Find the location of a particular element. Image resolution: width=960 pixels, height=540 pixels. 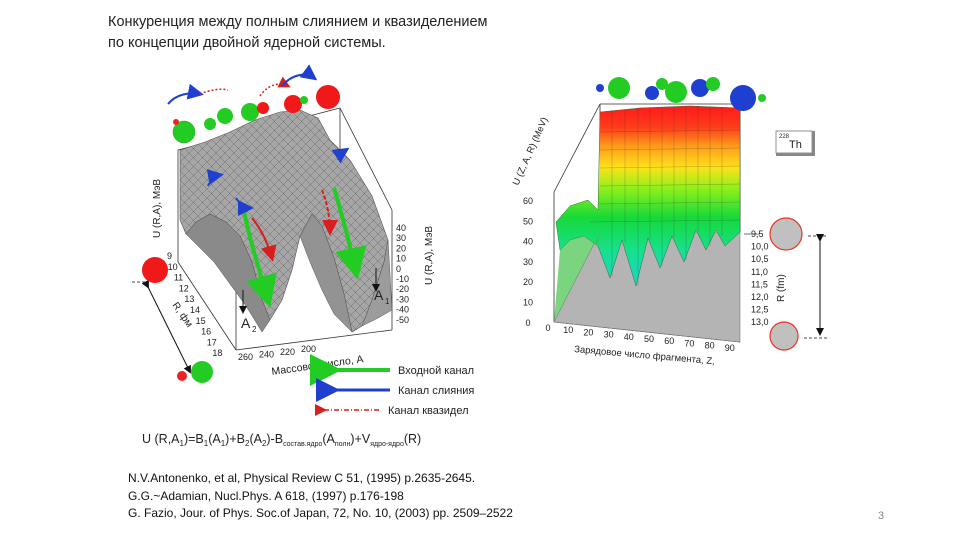

page-number: 3 is located at coordinates (881, 516).